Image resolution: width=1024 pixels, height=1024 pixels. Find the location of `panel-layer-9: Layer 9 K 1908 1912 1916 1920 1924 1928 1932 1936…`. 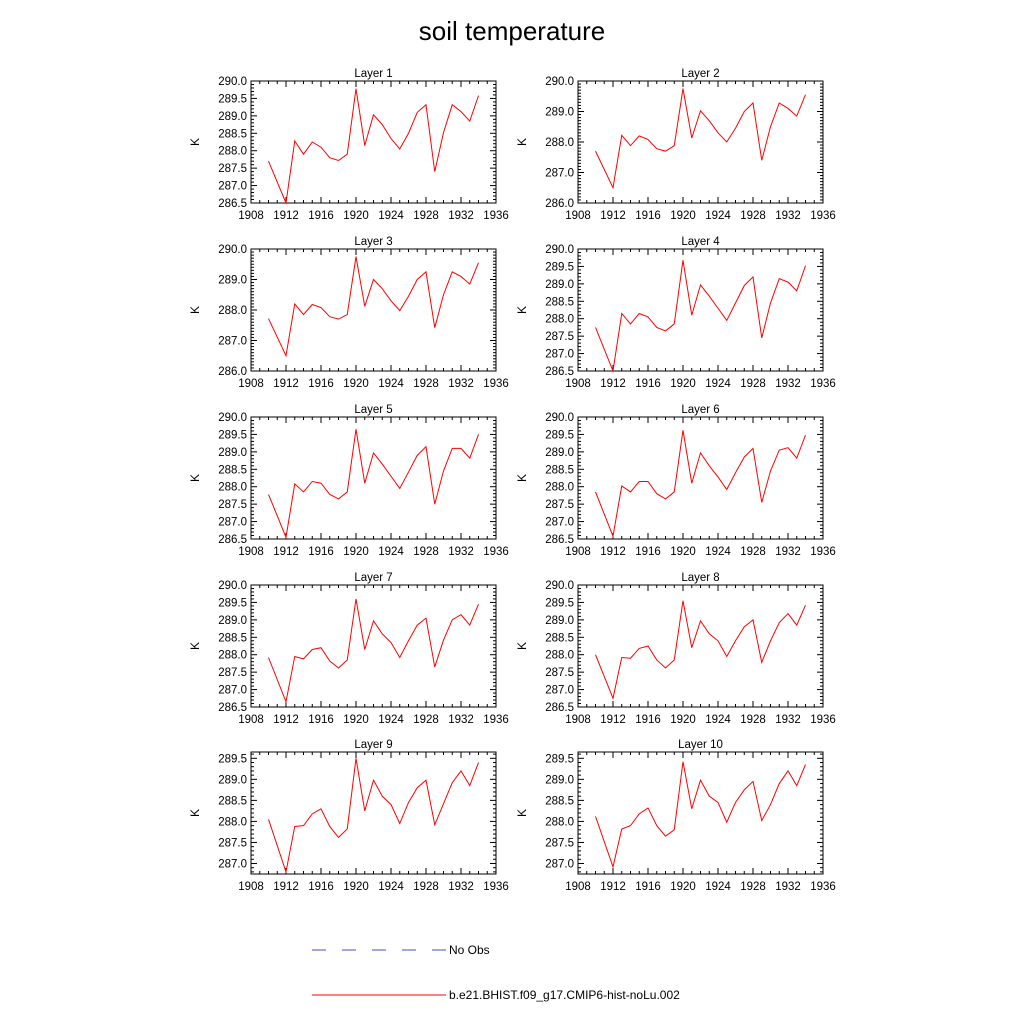

panel-layer-9: Layer 9 K 1908 1912 1916 1920 1924 1928 1932 1936… is located at coordinates (348, 816).